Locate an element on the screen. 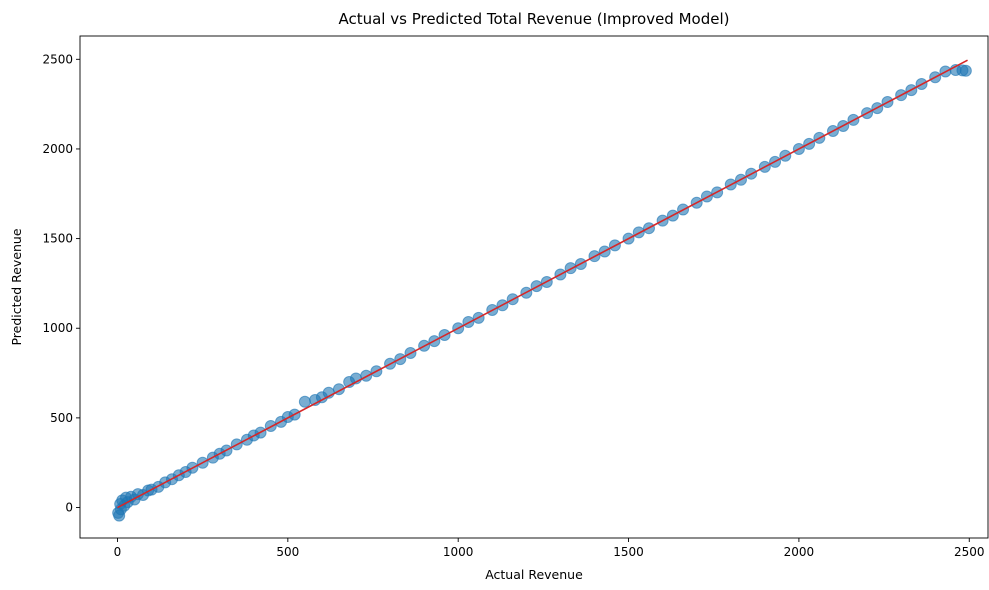 The image size is (989, 590). x-tick-label: 500 is located at coordinates (287, 552).